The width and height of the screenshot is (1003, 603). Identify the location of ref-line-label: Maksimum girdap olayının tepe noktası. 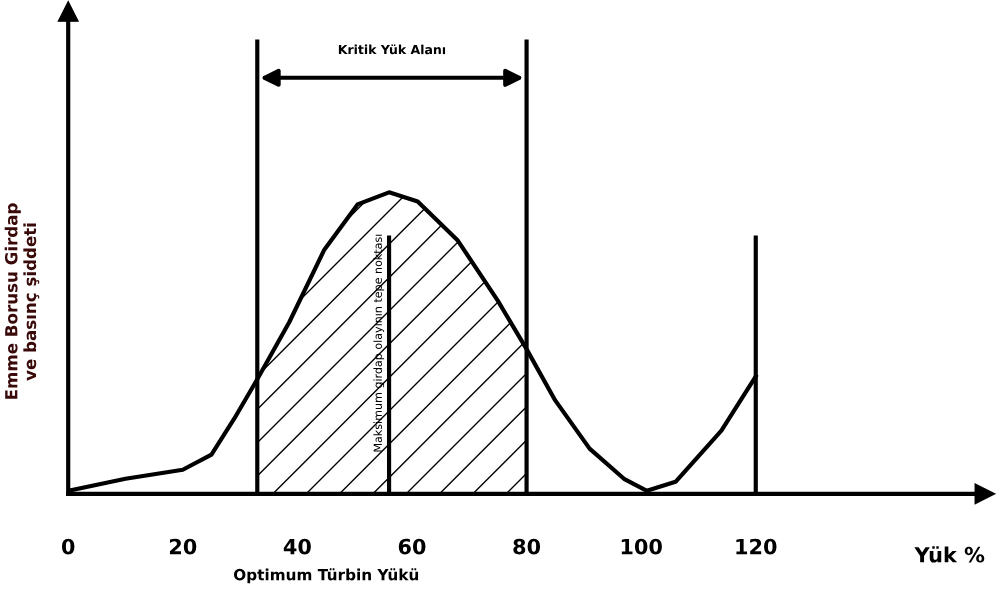
(379, 343).